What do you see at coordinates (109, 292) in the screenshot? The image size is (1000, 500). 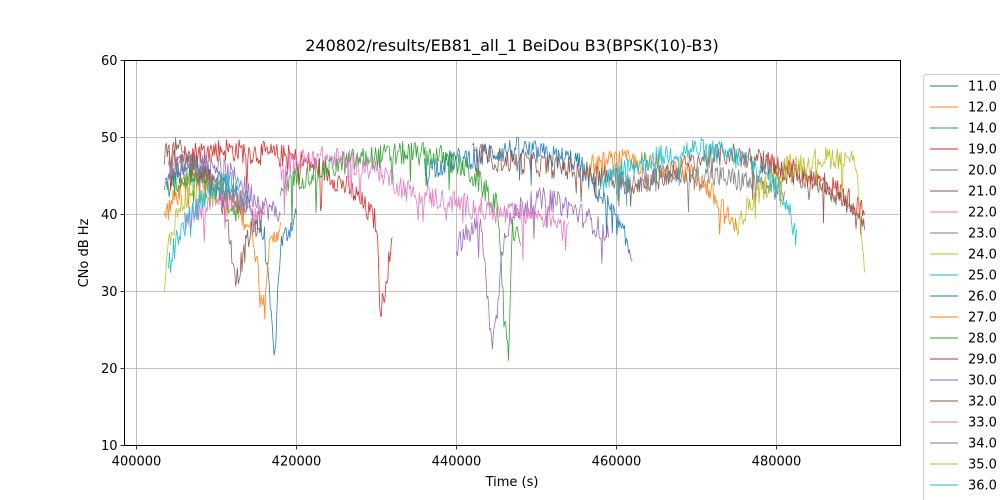 I see `y-tick-label: 30` at bounding box center [109, 292].